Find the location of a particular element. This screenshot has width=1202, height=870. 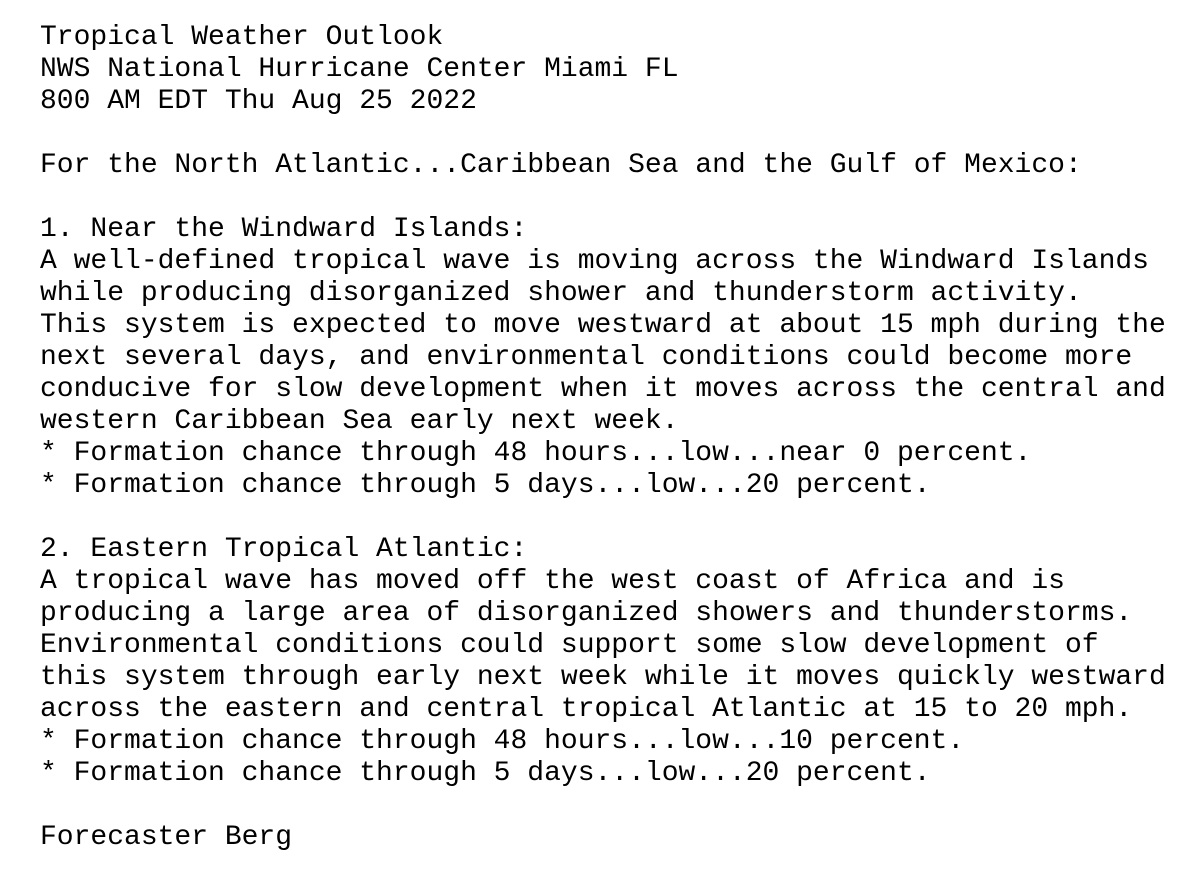

system-text-line: western Caribbean Sea early next week. is located at coordinates (359, 421).